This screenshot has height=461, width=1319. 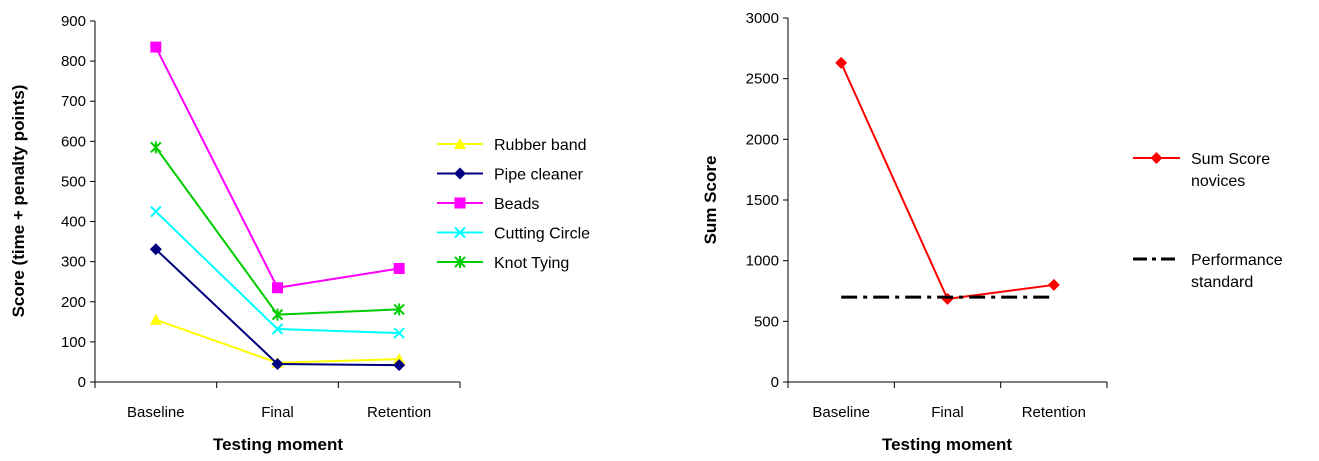 What do you see at coordinates (1218, 181) in the screenshot?
I see `chart2-series-sum-score-novices-legend-label: novices` at bounding box center [1218, 181].